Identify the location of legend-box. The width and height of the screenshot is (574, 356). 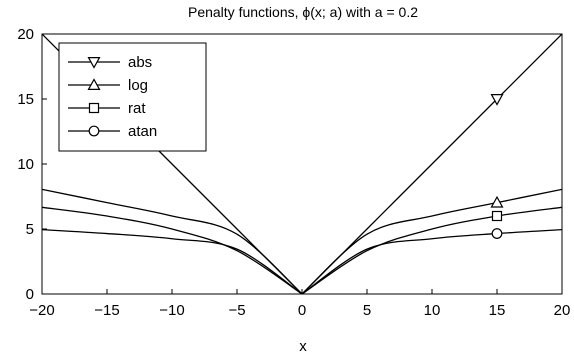
(132, 97).